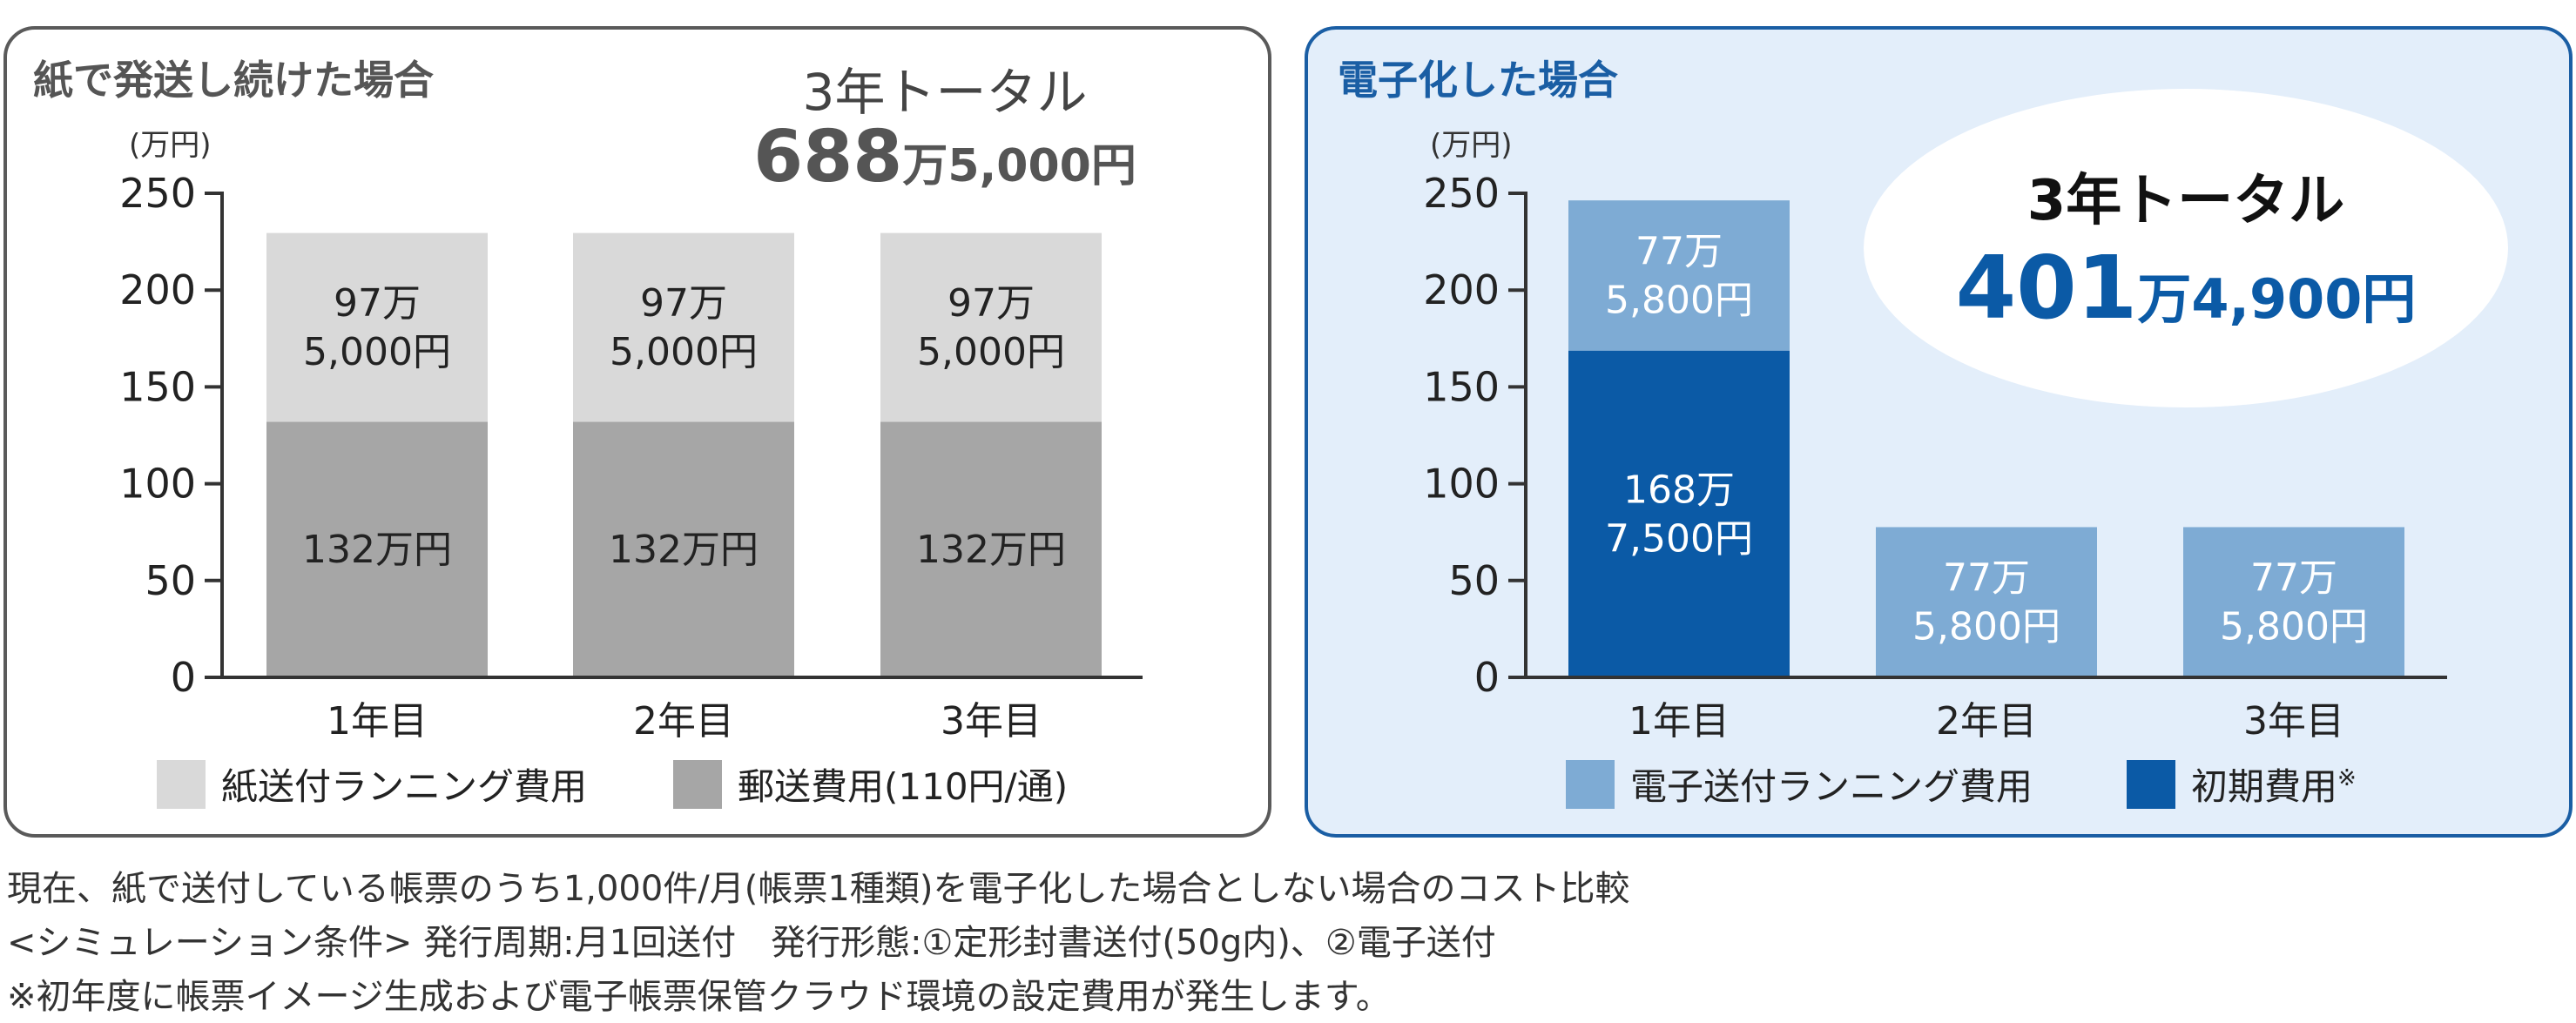 This screenshot has height=1023, width=2576. What do you see at coordinates (404, 787) in the screenshot?
I see `legend-label: 紙送付ランニング費用` at bounding box center [404, 787].